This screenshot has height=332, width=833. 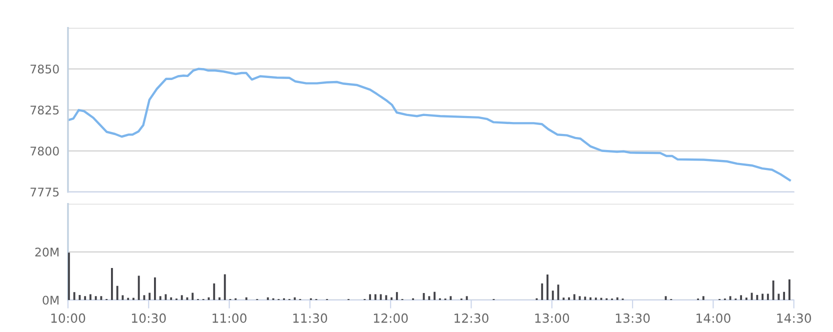 What do you see at coordinates (229, 318) in the screenshot?
I see `x-tick-label: 11:00` at bounding box center [229, 318].